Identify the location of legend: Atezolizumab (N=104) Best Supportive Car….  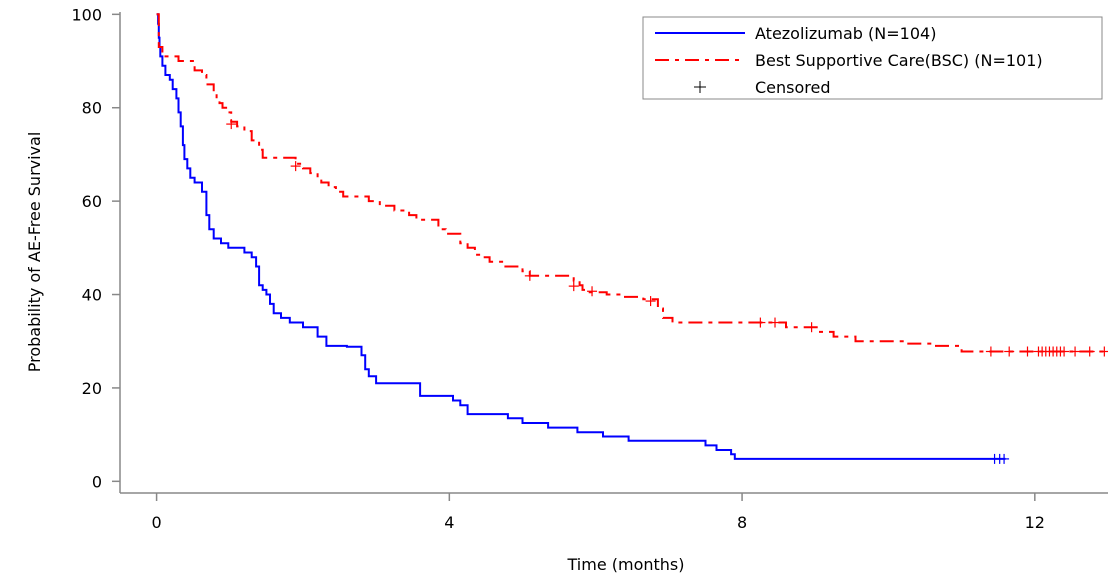
(872, 58).